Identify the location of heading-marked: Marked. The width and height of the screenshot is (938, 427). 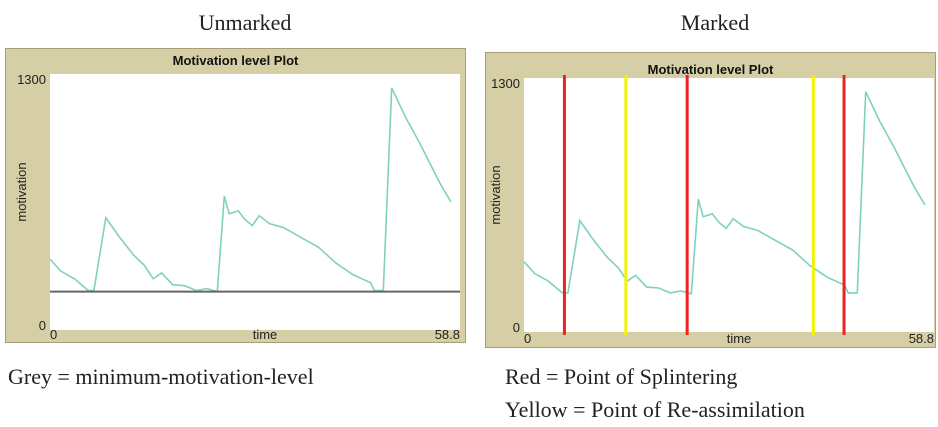
(715, 22).